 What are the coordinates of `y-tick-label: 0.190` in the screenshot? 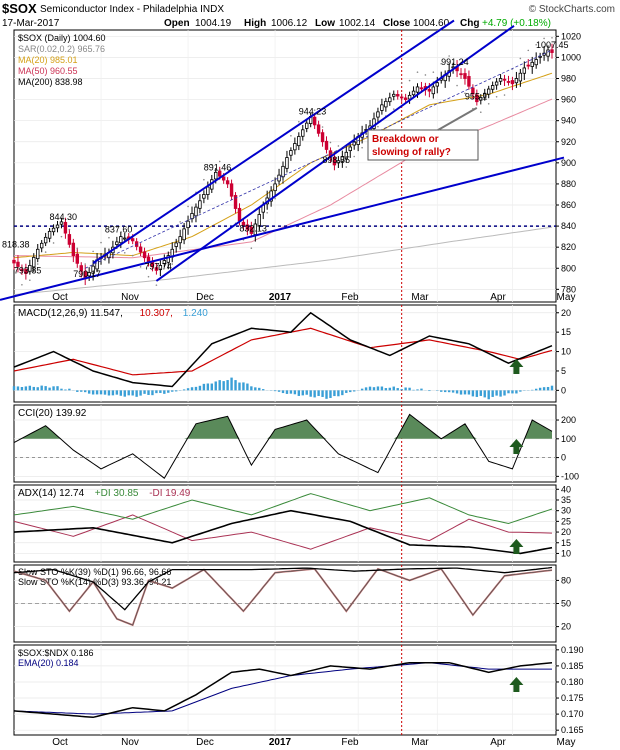 It's located at (572, 650).